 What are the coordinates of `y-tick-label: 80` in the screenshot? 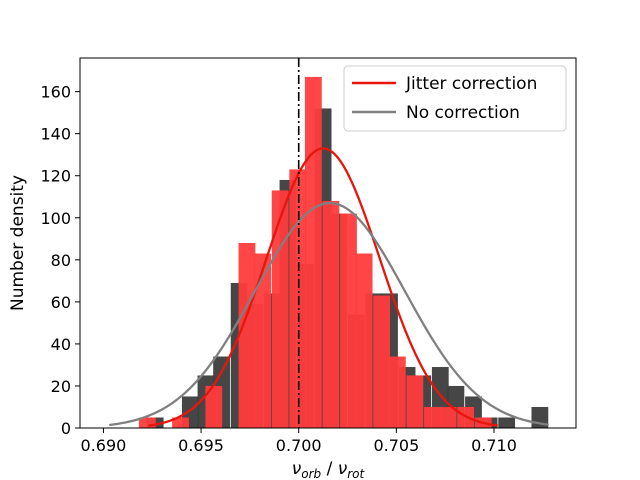 It's located at (61, 260).